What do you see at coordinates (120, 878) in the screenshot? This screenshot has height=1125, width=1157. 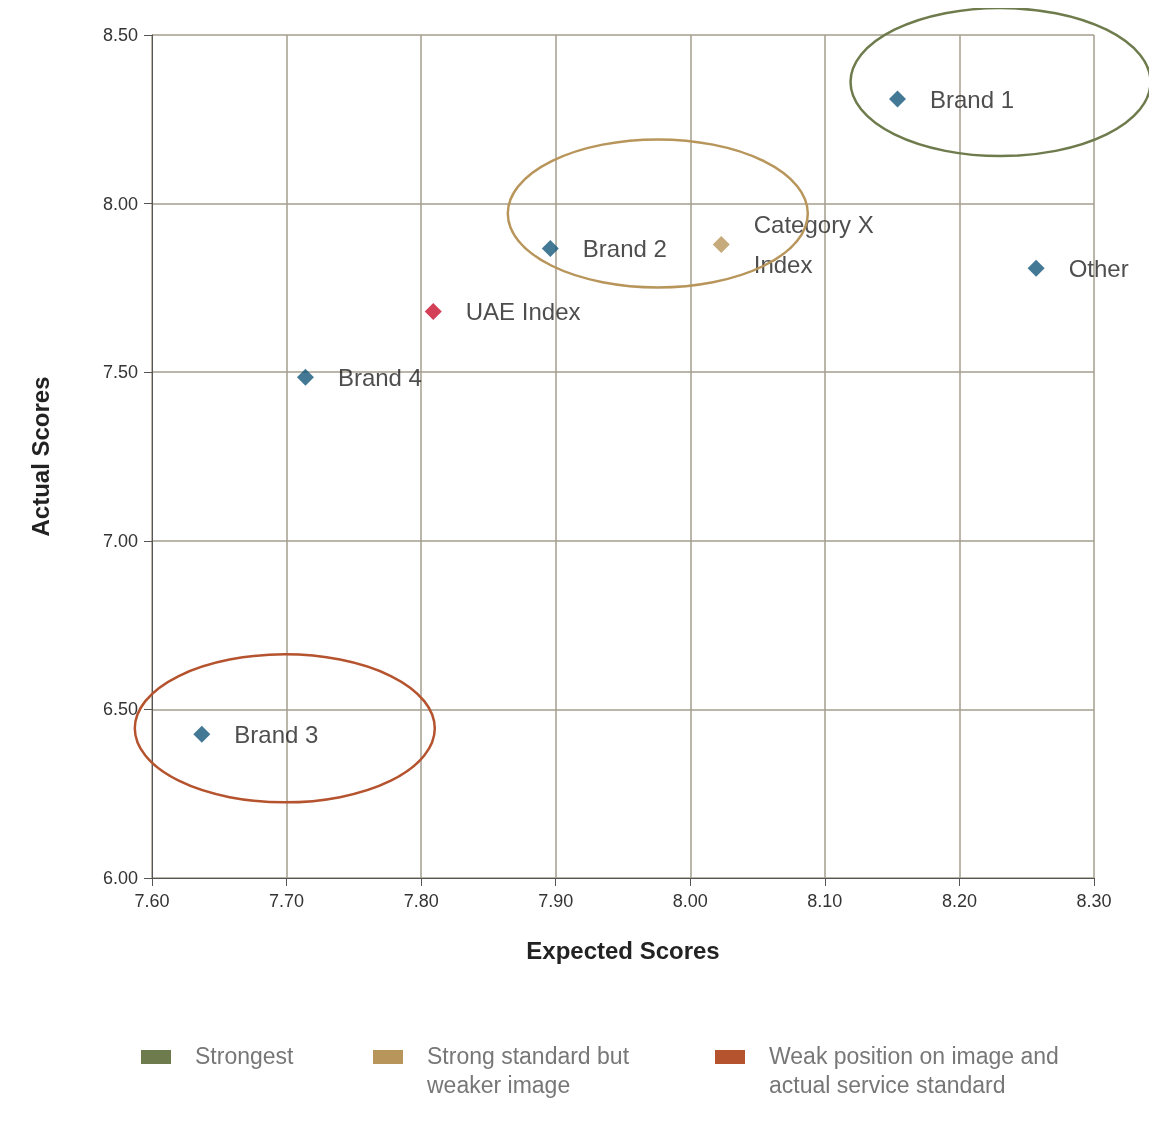 I see `y-tick-label: 6.00` at bounding box center [120, 878].